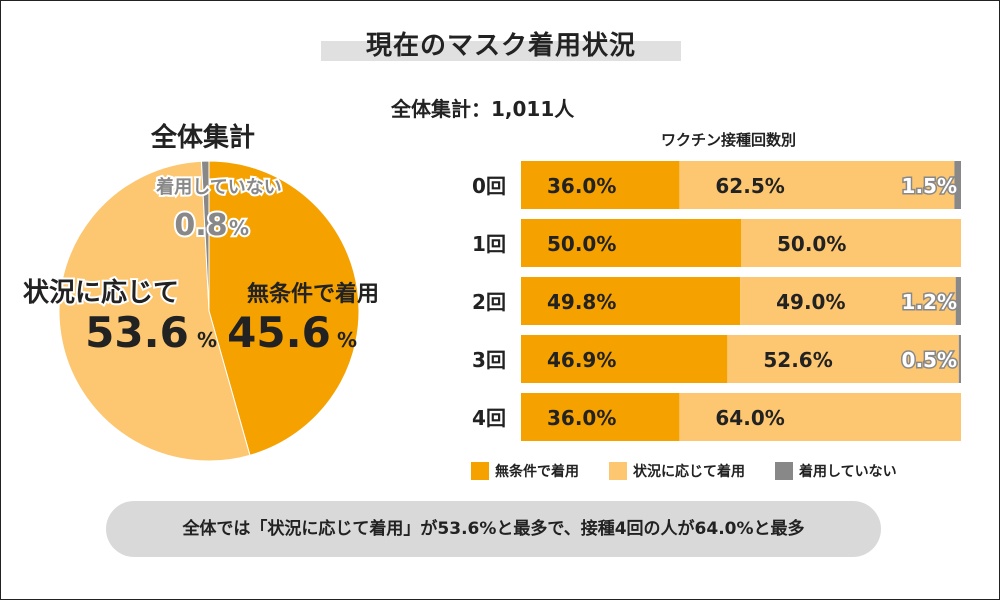 The image size is (1000, 600). I want to click on pie-label-not-wearing-unit: %, so click(239, 228).